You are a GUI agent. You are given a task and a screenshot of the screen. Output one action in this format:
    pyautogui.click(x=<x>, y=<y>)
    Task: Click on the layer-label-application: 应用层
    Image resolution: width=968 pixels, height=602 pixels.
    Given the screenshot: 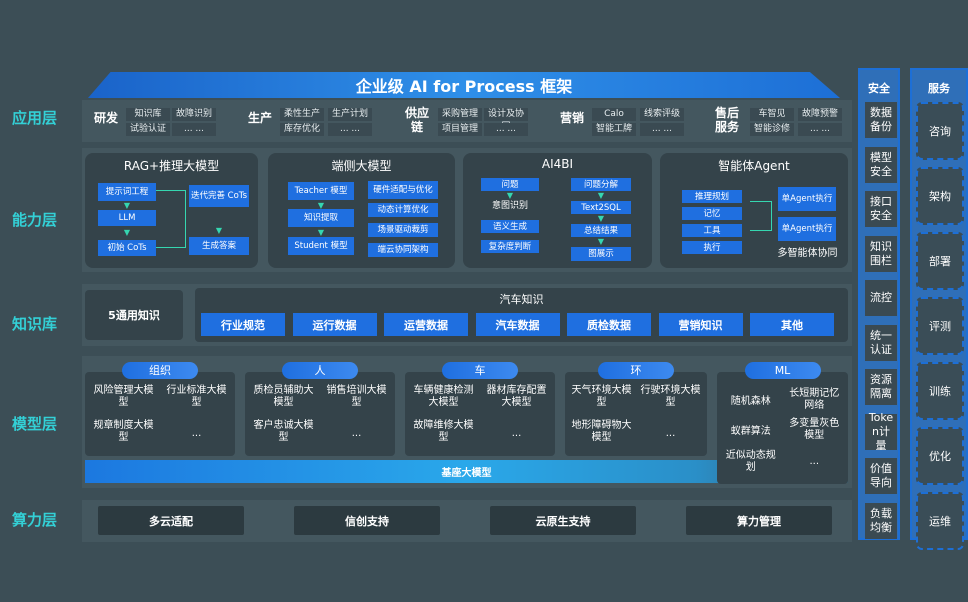 What is the action you would take?
    pyautogui.click(x=35, y=118)
    